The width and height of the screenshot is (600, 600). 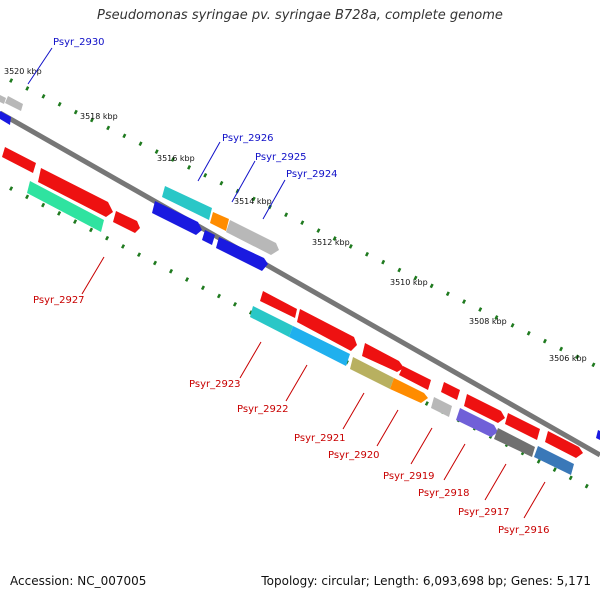 What do you see at coordinates (320, 438) in the screenshot?
I see `gene-label-reverse: Psyr_2921` at bounding box center [320, 438].